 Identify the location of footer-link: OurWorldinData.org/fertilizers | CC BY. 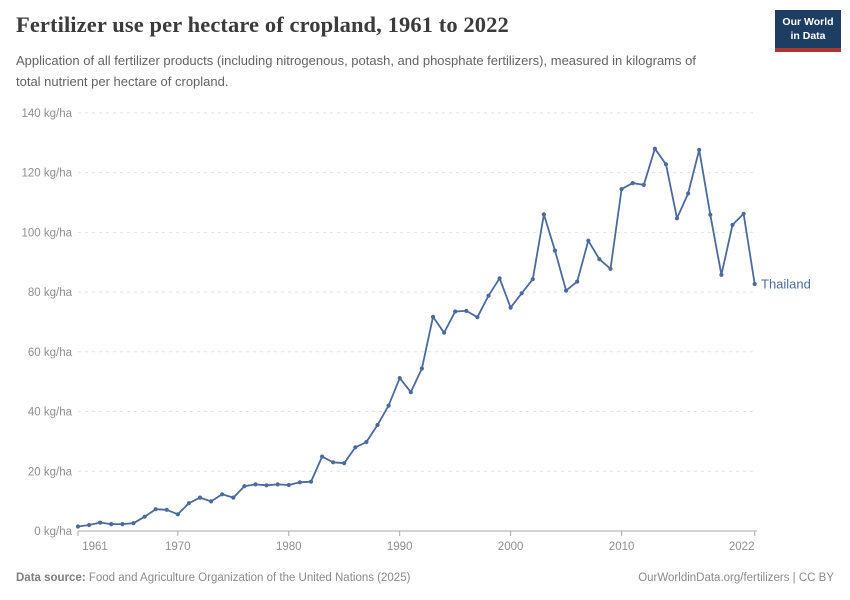
(736, 578).